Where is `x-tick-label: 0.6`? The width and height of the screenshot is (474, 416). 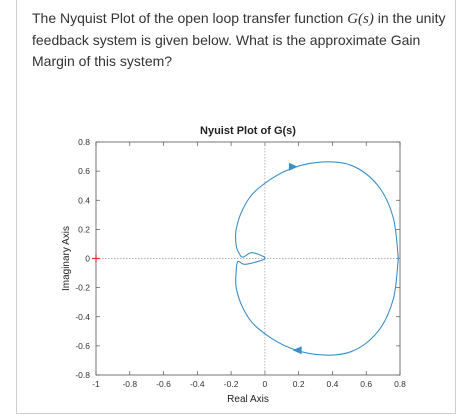
x-tick-label: 0.6 is located at coordinates (366, 384).